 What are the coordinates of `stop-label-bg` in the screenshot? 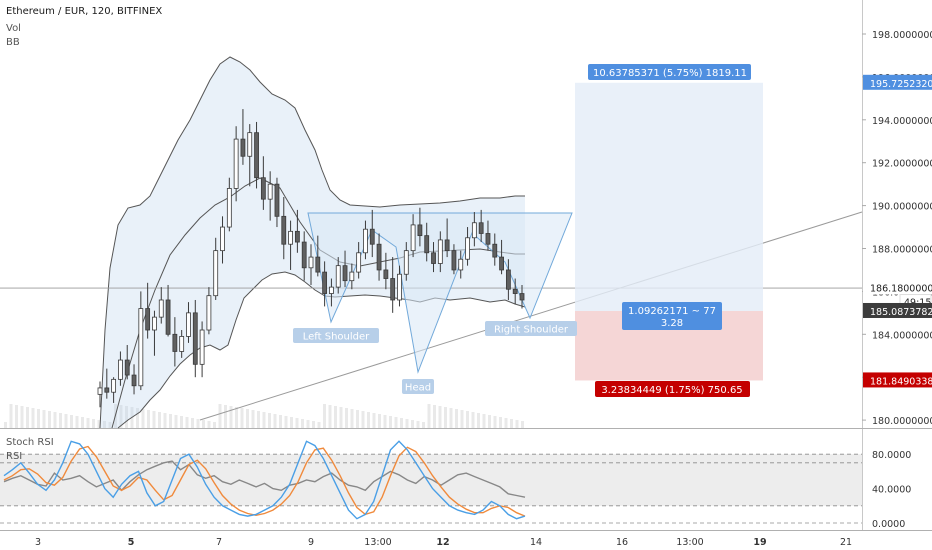 It's located at (672, 389).